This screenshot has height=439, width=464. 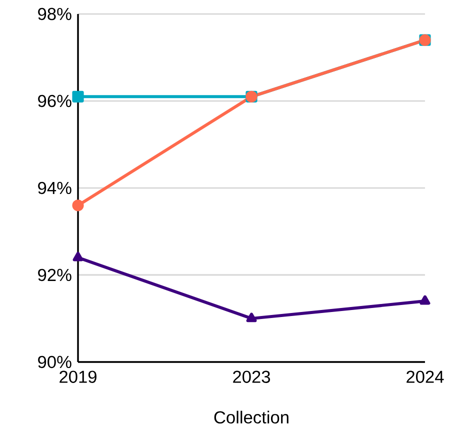 What do you see at coordinates (55, 14) in the screenshot?
I see `y-tick-label: 98%` at bounding box center [55, 14].